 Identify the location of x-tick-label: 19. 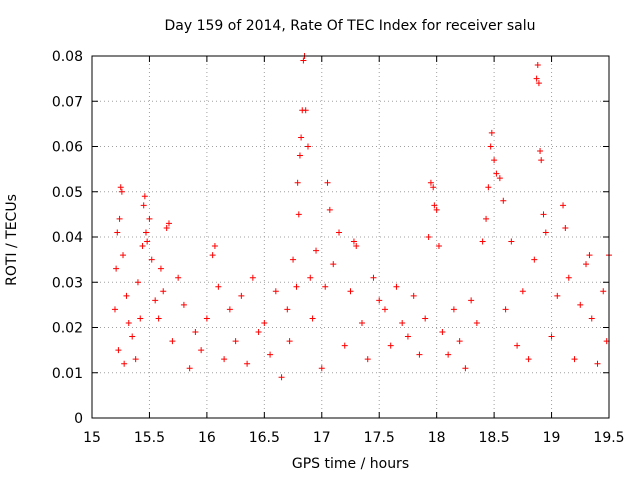
(552, 438).